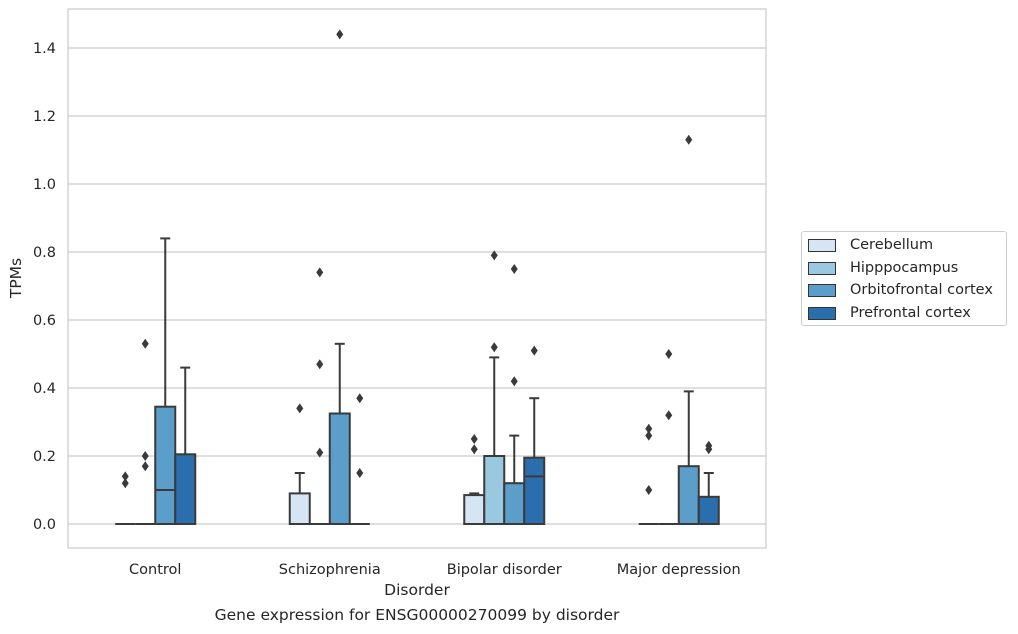 The width and height of the screenshot is (1018, 634). I want to click on y-tick-labels: 0.0 0.2 0.4 0.6 0.8 1.0 1.2 1.4, so click(44, 287).